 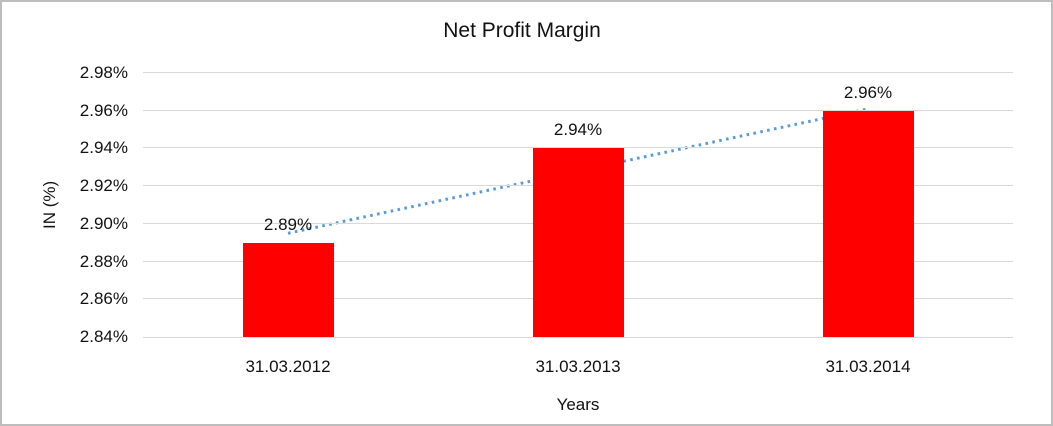 I want to click on chart-title: Net Profit Margin, so click(x=522, y=30).